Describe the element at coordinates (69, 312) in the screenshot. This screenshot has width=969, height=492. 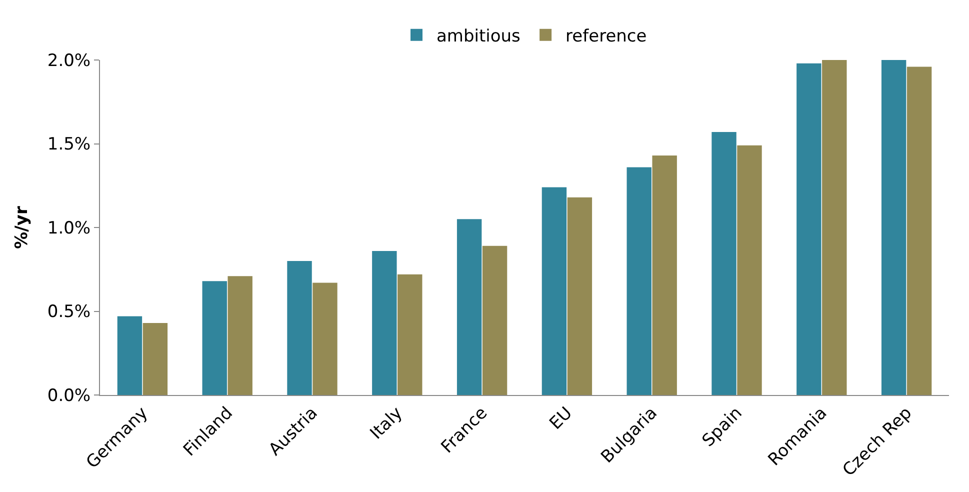
I see `y-tick-label: 0.5%` at that location.